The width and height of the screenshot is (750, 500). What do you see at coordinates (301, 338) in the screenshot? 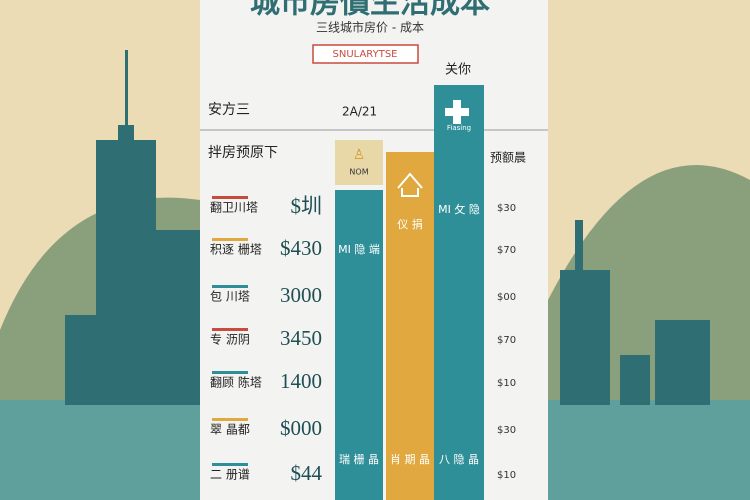
I see `row-value: 3450` at bounding box center [301, 338].